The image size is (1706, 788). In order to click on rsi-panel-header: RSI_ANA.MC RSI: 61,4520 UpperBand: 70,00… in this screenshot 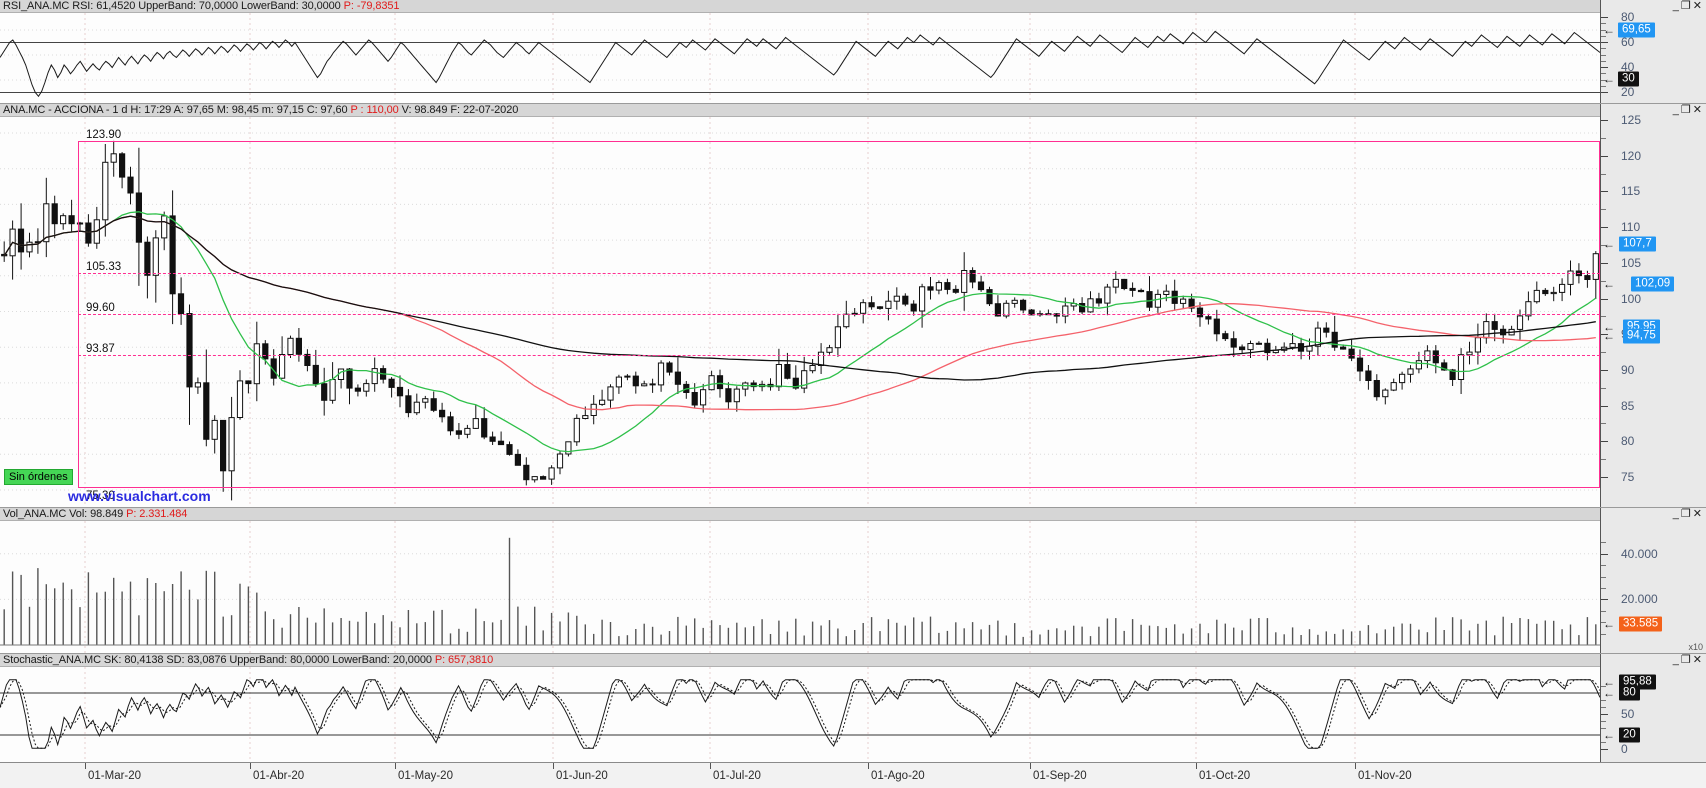, I will do `click(800, 6)`.